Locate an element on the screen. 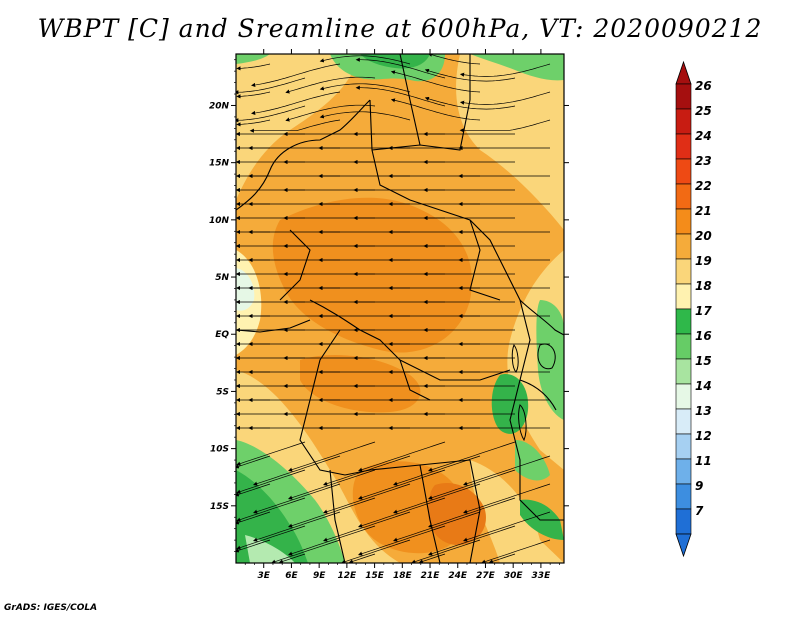 This screenshot has height=618, width=800. field-region-lightgreen-west-coast is located at coordinates (245, 289).